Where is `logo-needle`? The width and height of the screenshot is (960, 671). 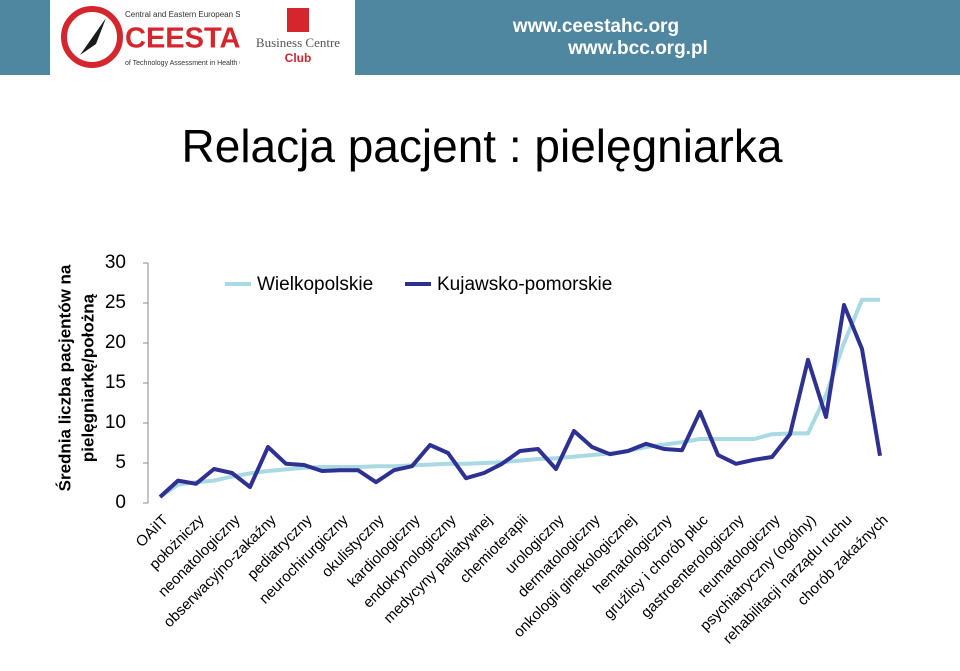 logo-needle is located at coordinates (93, 36).